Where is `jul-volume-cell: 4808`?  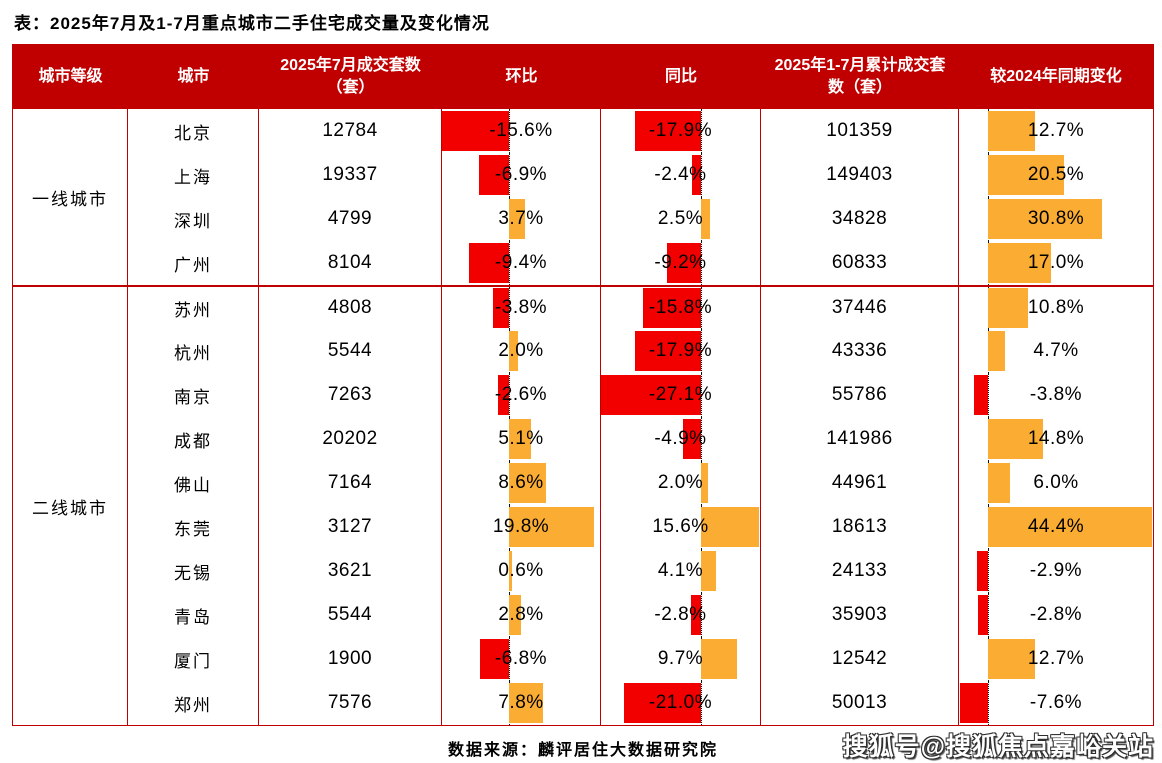
jul-volume-cell: 4808 is located at coordinates (350, 307).